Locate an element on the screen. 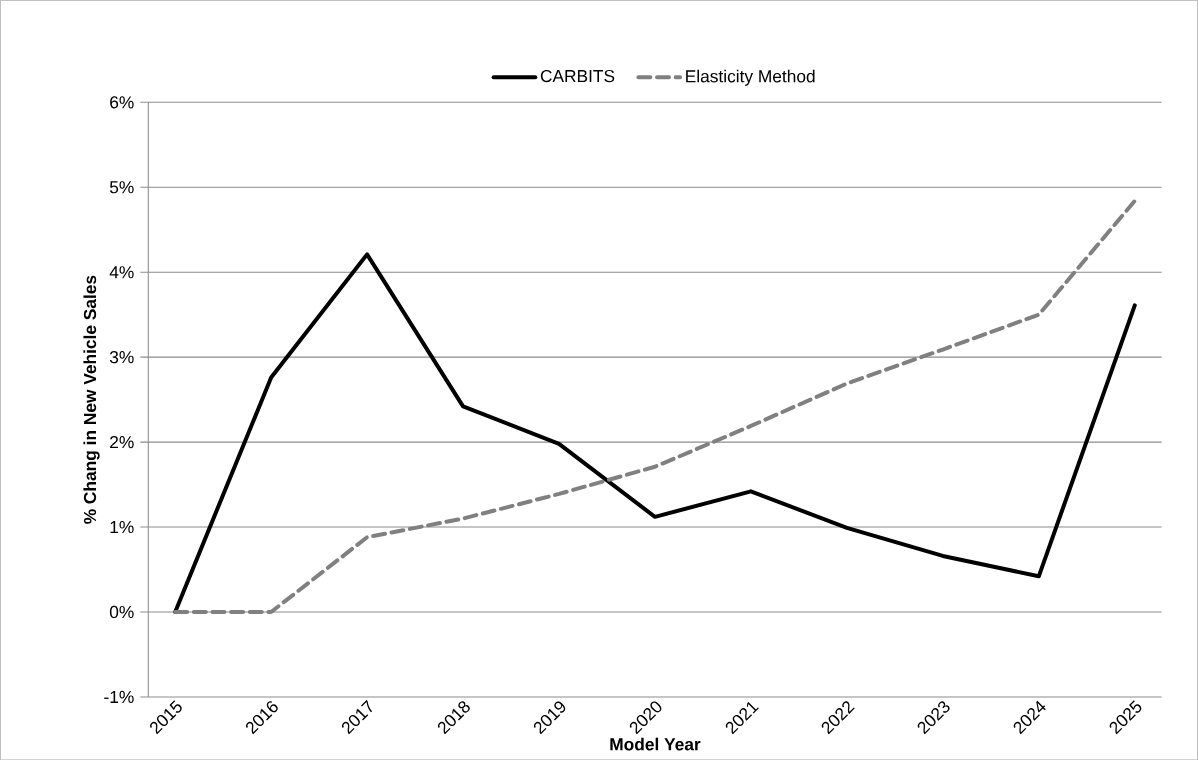  y-tick-label: -1% is located at coordinates (119, 696).